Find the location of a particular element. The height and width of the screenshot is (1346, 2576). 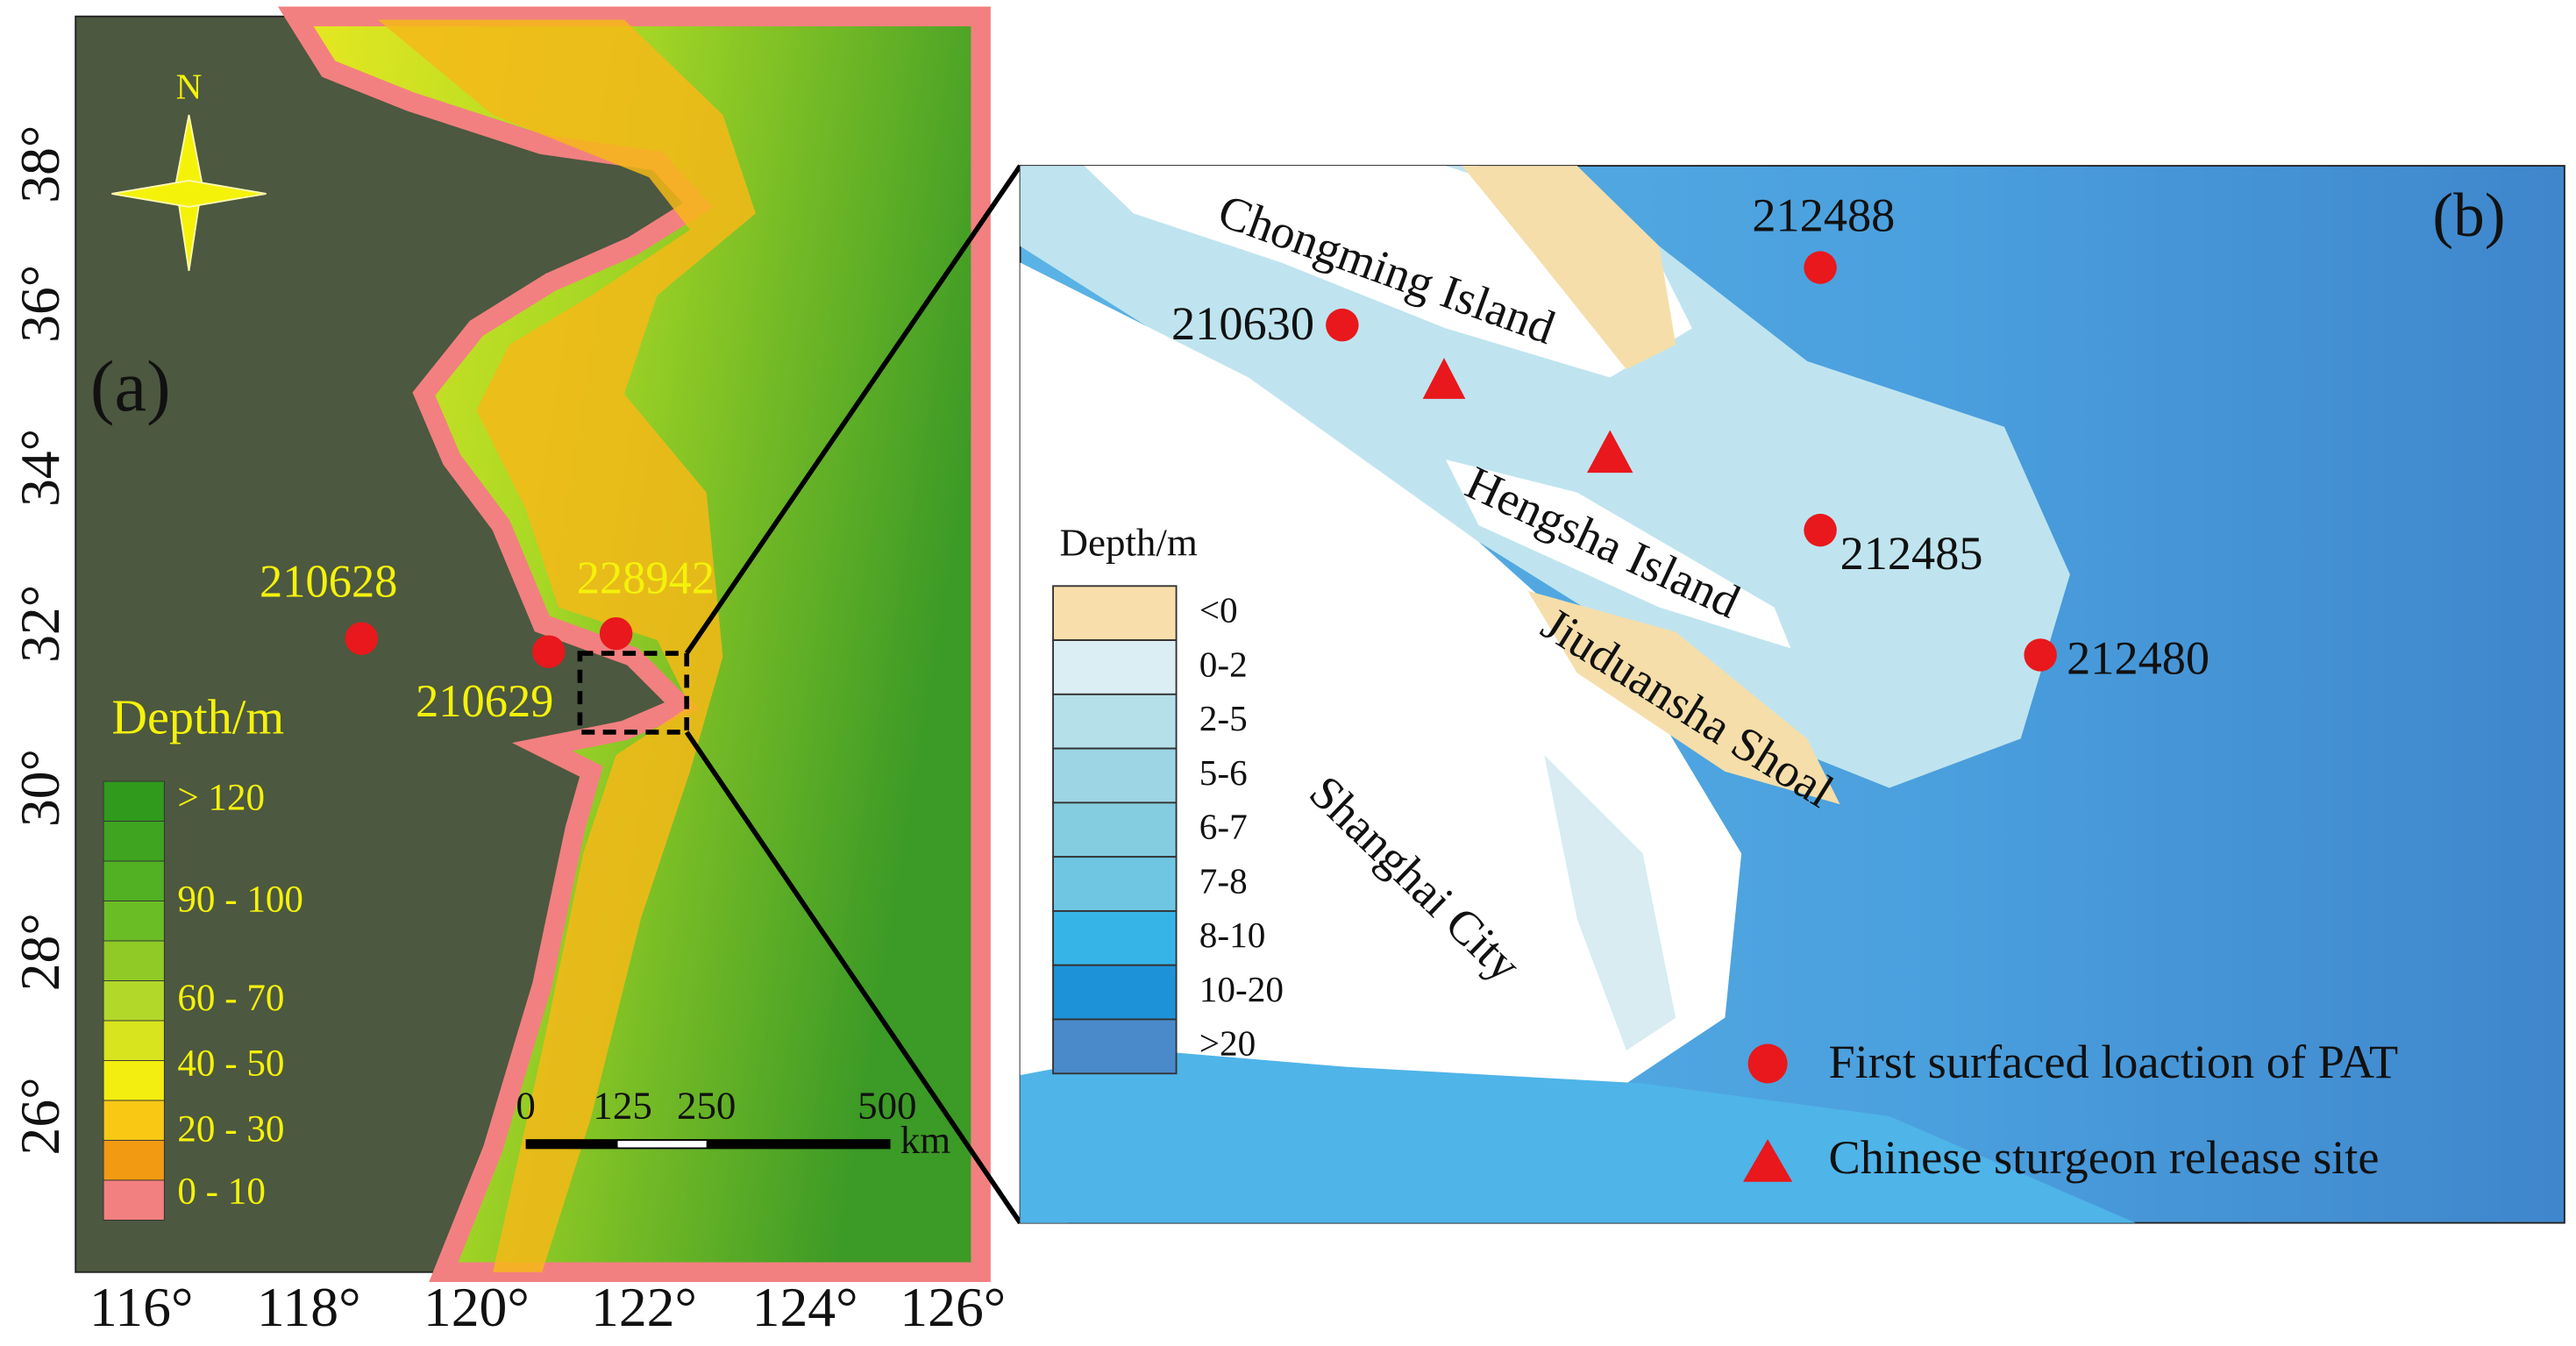

zoom-box is located at coordinates (633, 693).